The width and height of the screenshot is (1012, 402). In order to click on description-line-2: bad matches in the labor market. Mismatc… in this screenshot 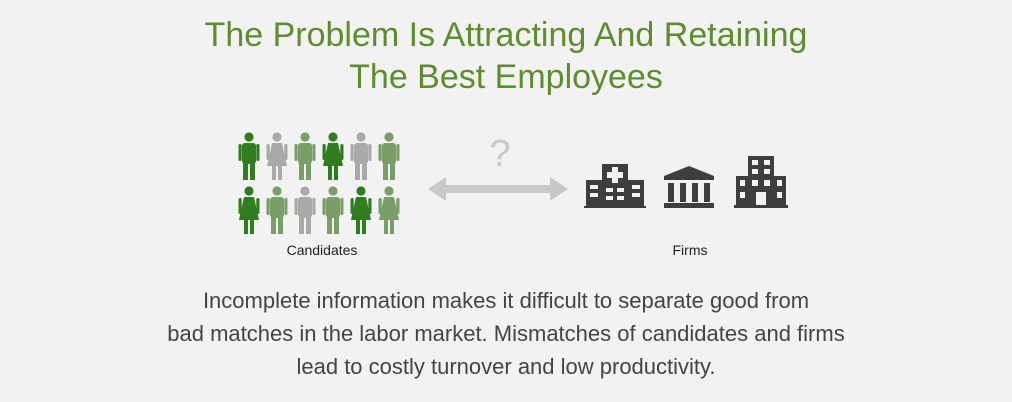, I will do `click(506, 333)`.